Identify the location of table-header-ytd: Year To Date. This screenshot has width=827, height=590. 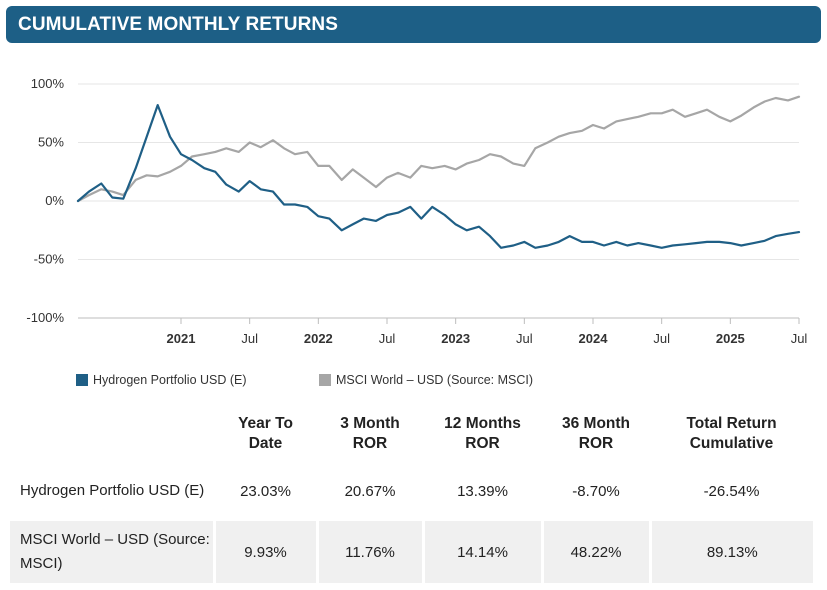
(265, 433).